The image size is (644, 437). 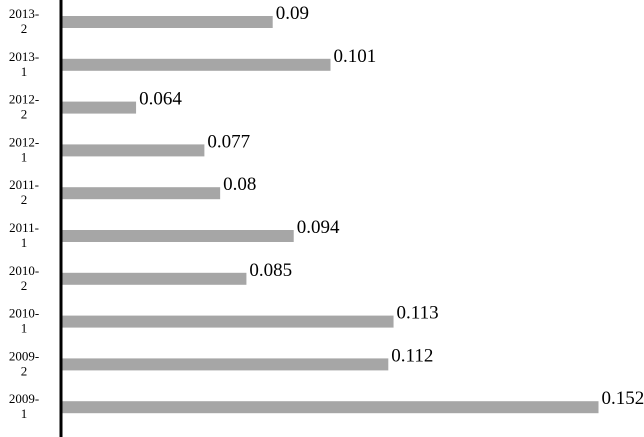 I want to click on value-label: 0.064, so click(x=160, y=99).